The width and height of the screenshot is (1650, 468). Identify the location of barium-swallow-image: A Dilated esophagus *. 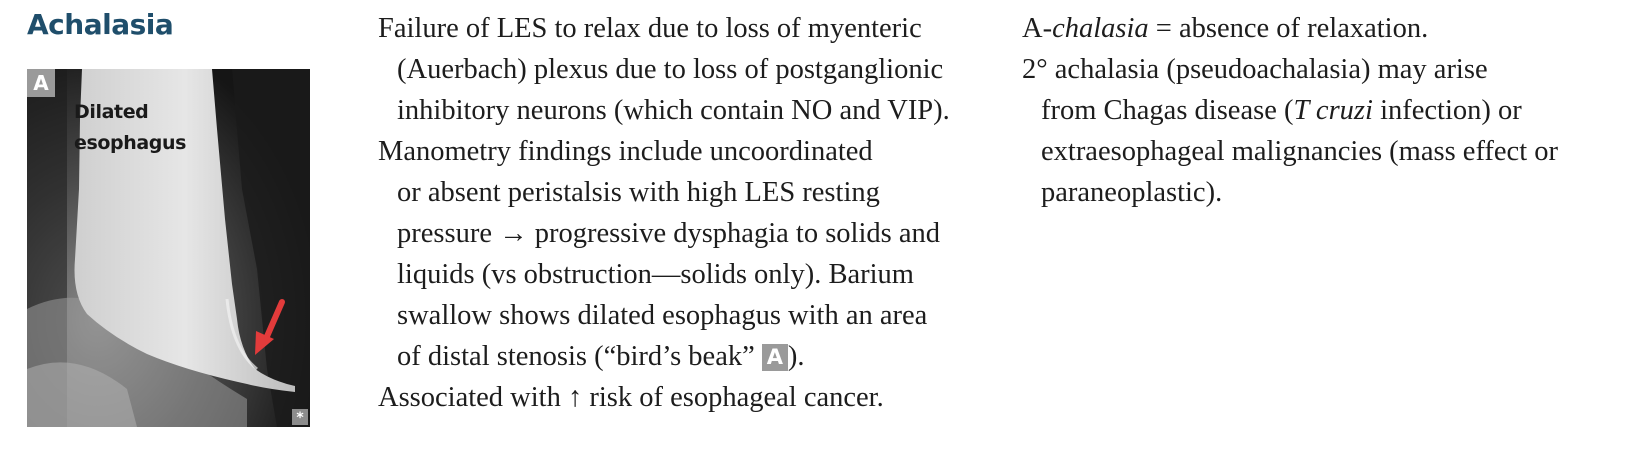
(168, 248).